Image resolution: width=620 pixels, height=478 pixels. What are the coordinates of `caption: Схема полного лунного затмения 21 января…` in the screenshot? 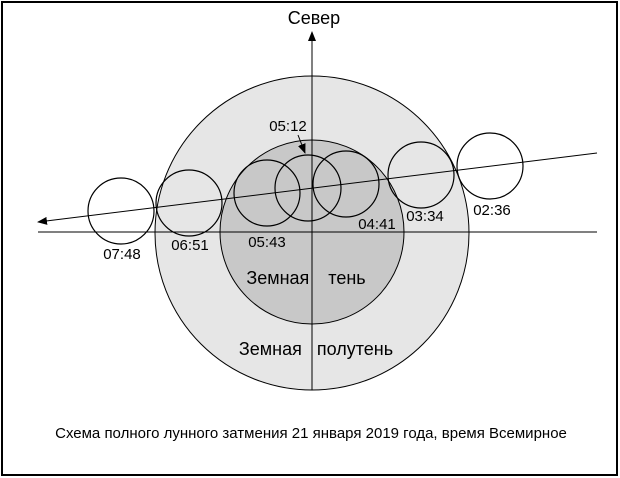 It's located at (311, 433).